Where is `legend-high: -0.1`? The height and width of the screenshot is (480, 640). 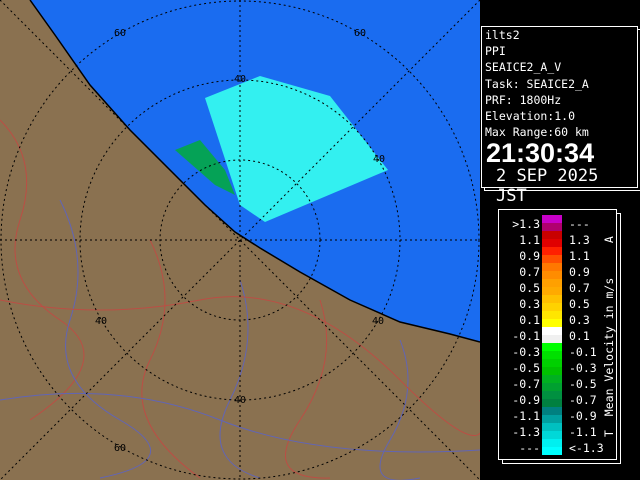
legend-high: -0.1 is located at coordinates (583, 352).